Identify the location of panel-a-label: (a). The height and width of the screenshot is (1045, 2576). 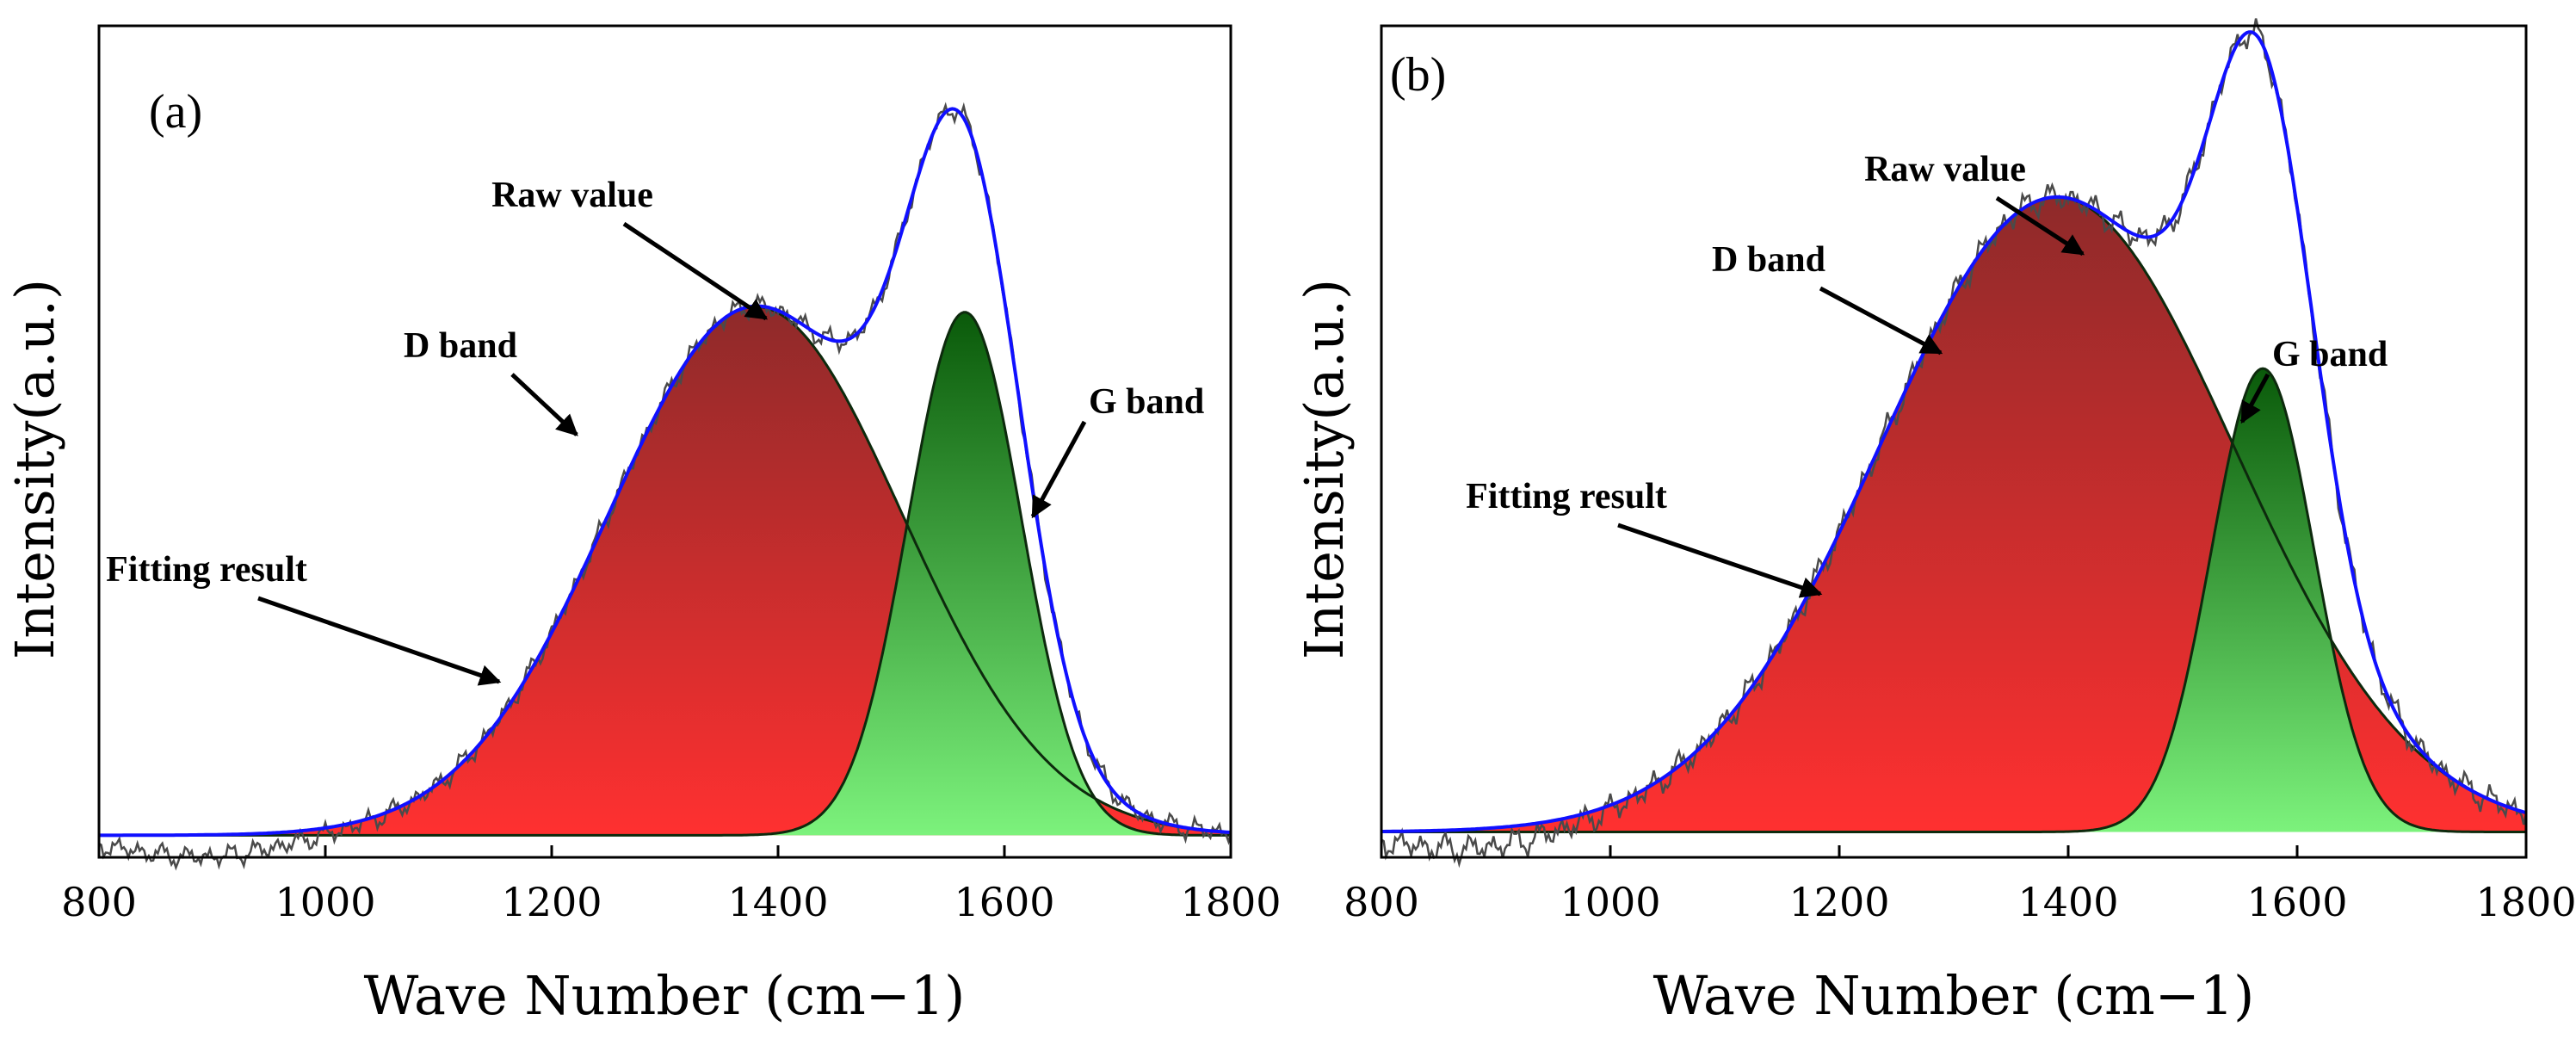
(175, 112).